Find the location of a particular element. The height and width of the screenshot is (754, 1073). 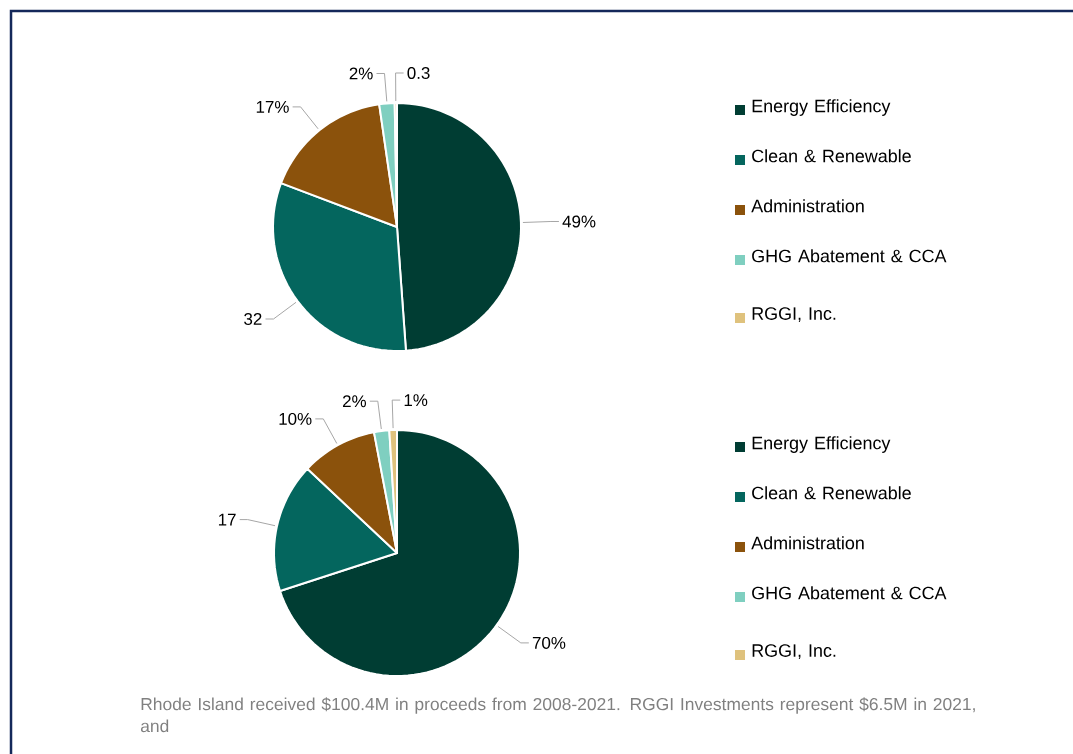

data-label: 17 is located at coordinates (227, 519).